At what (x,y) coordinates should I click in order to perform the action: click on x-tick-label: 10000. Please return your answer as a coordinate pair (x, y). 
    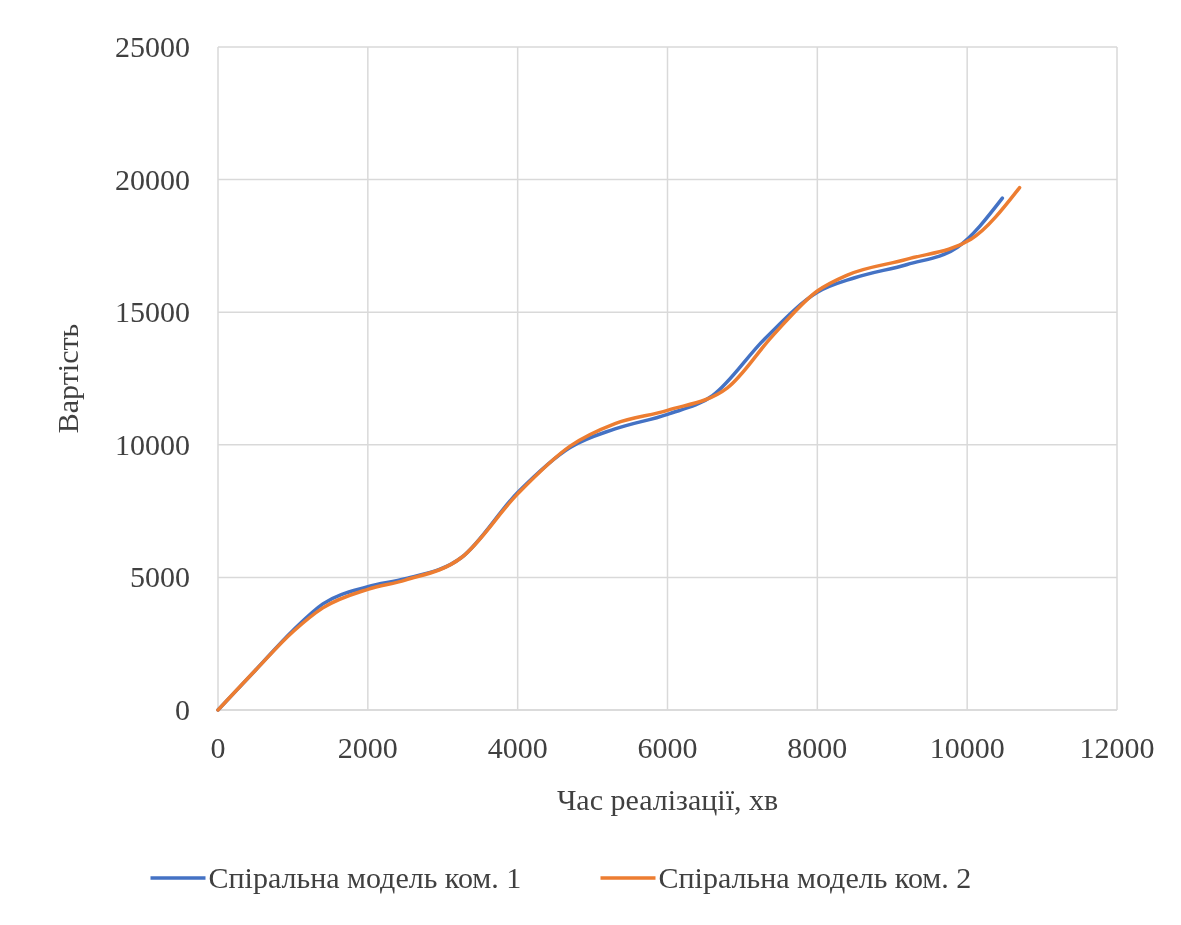
    Looking at the image, I should click on (967, 747).